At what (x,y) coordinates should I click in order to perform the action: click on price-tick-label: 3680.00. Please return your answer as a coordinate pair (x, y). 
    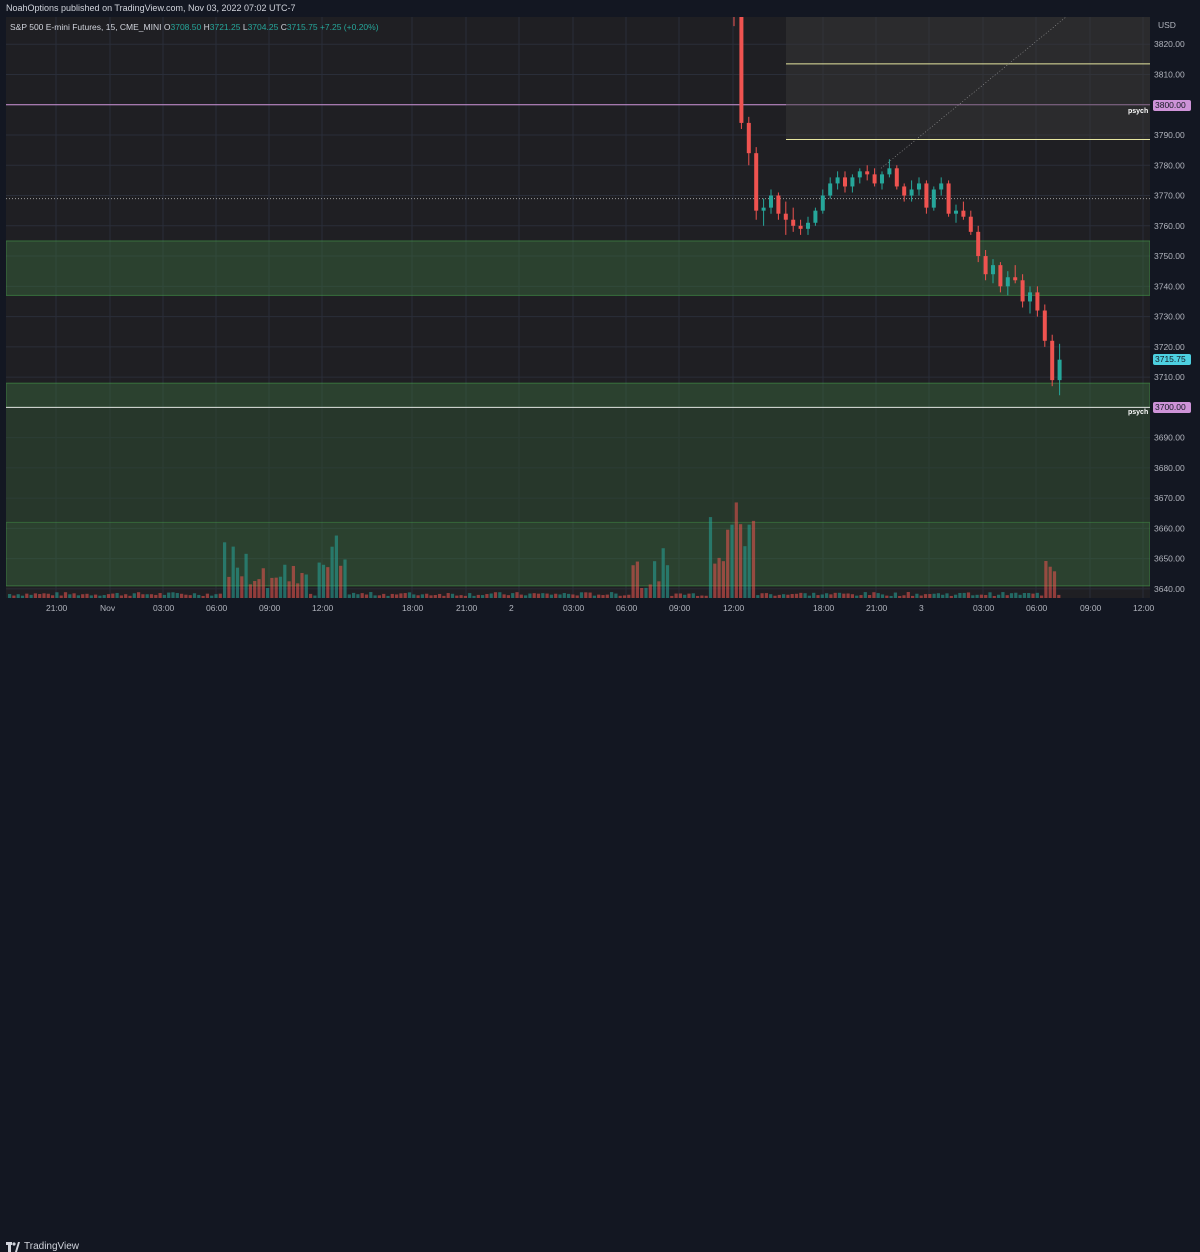
    Looking at the image, I should click on (1169, 468).